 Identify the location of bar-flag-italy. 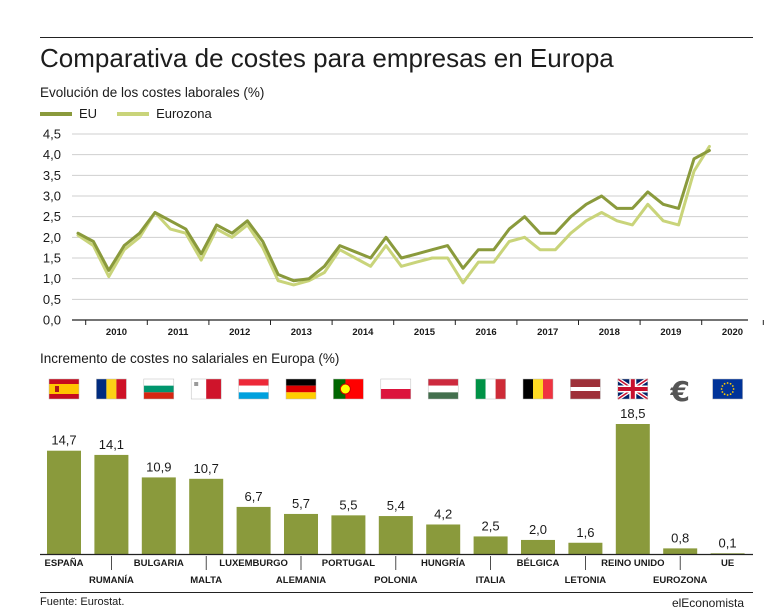
(490, 545).